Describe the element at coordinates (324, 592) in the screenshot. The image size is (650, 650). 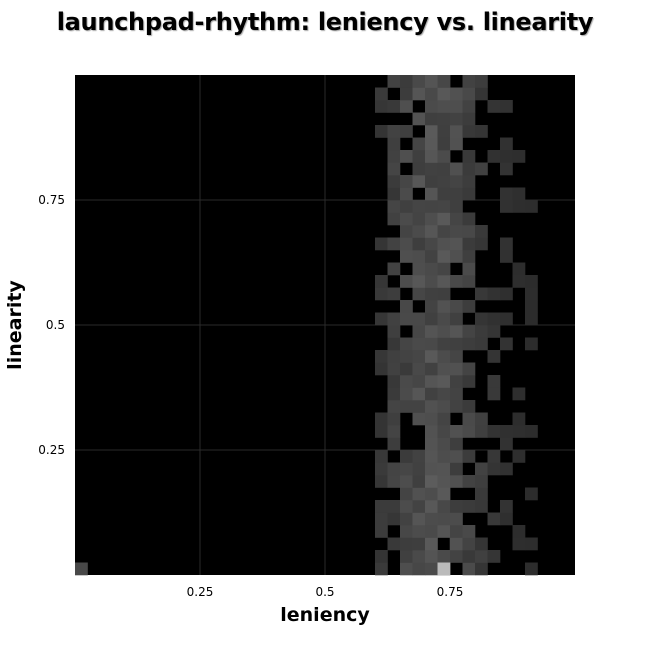
I see `x-tick-label: 0.5` at that location.